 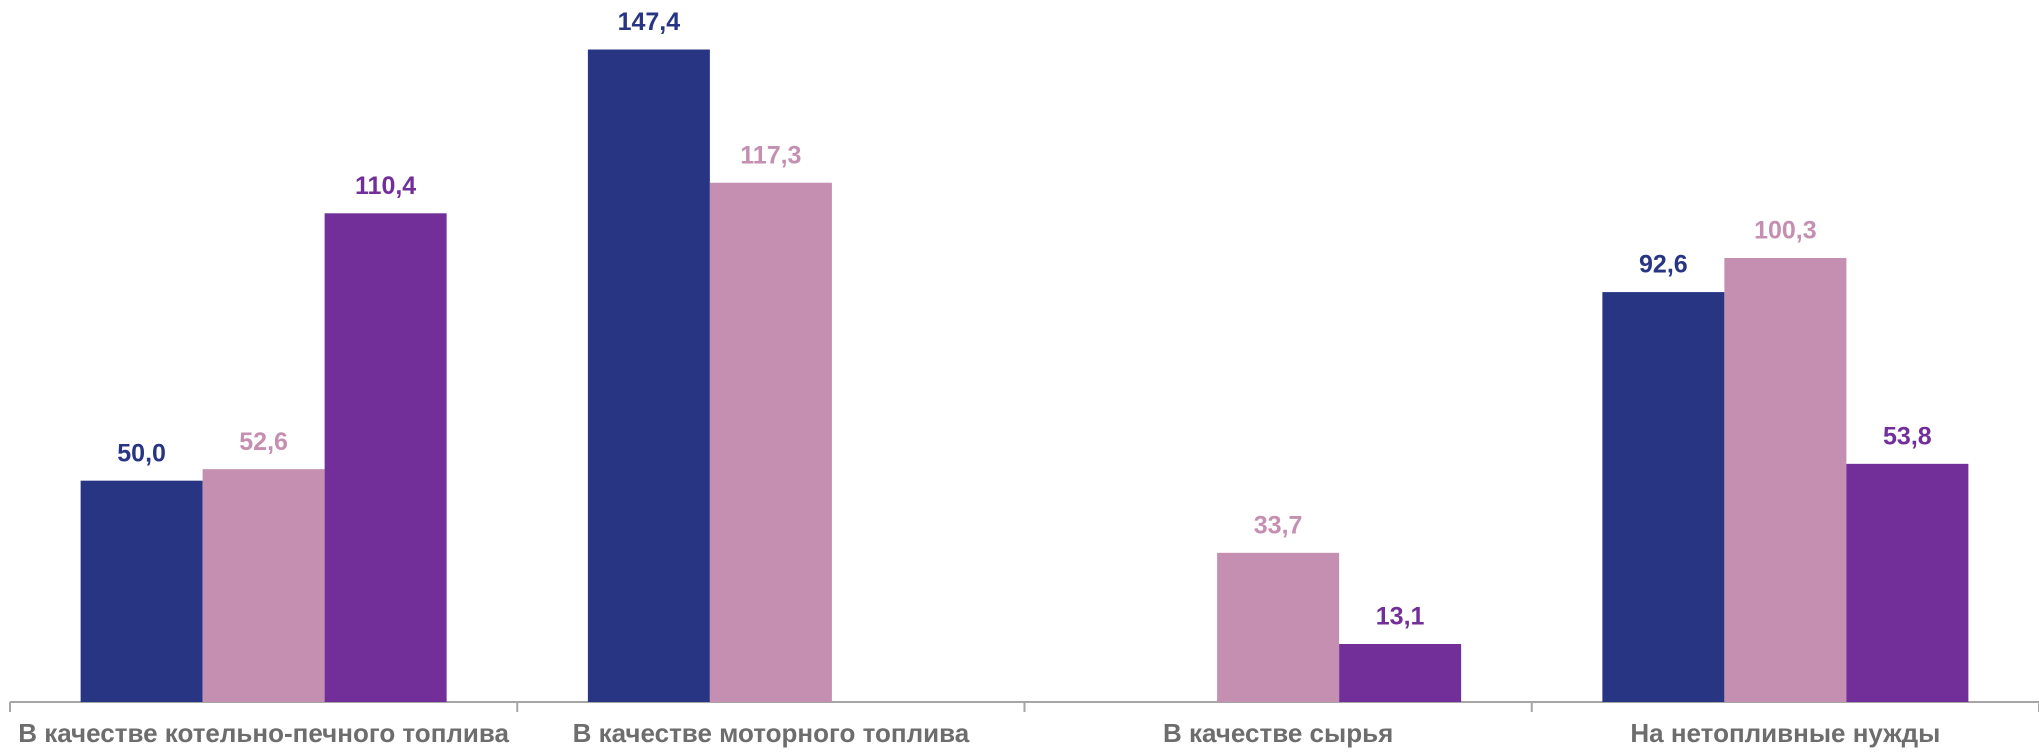 I want to click on value-label: 100,3, so click(x=1785, y=231).